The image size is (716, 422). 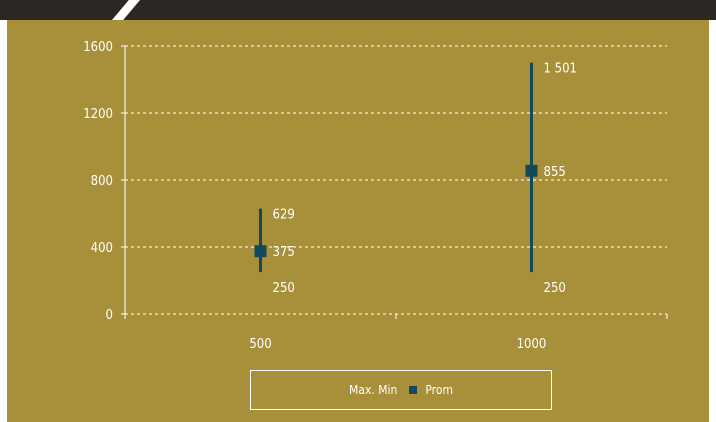 What do you see at coordinates (284, 252) in the screenshot?
I see `prom-data-label: 375` at bounding box center [284, 252].